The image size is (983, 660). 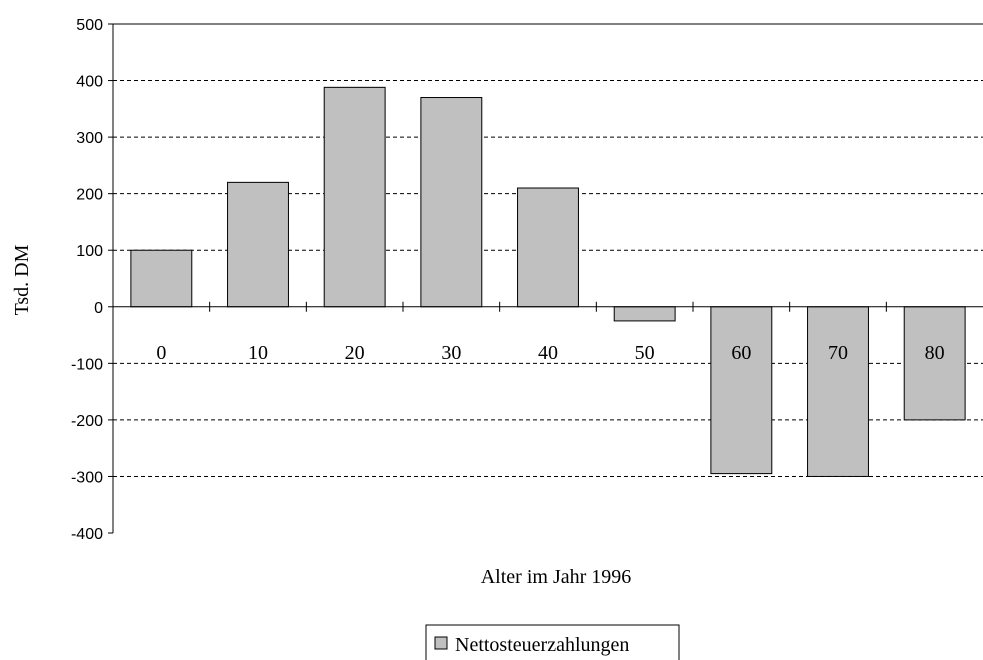 What do you see at coordinates (451, 353) in the screenshot?
I see `category-label: 30` at bounding box center [451, 353].